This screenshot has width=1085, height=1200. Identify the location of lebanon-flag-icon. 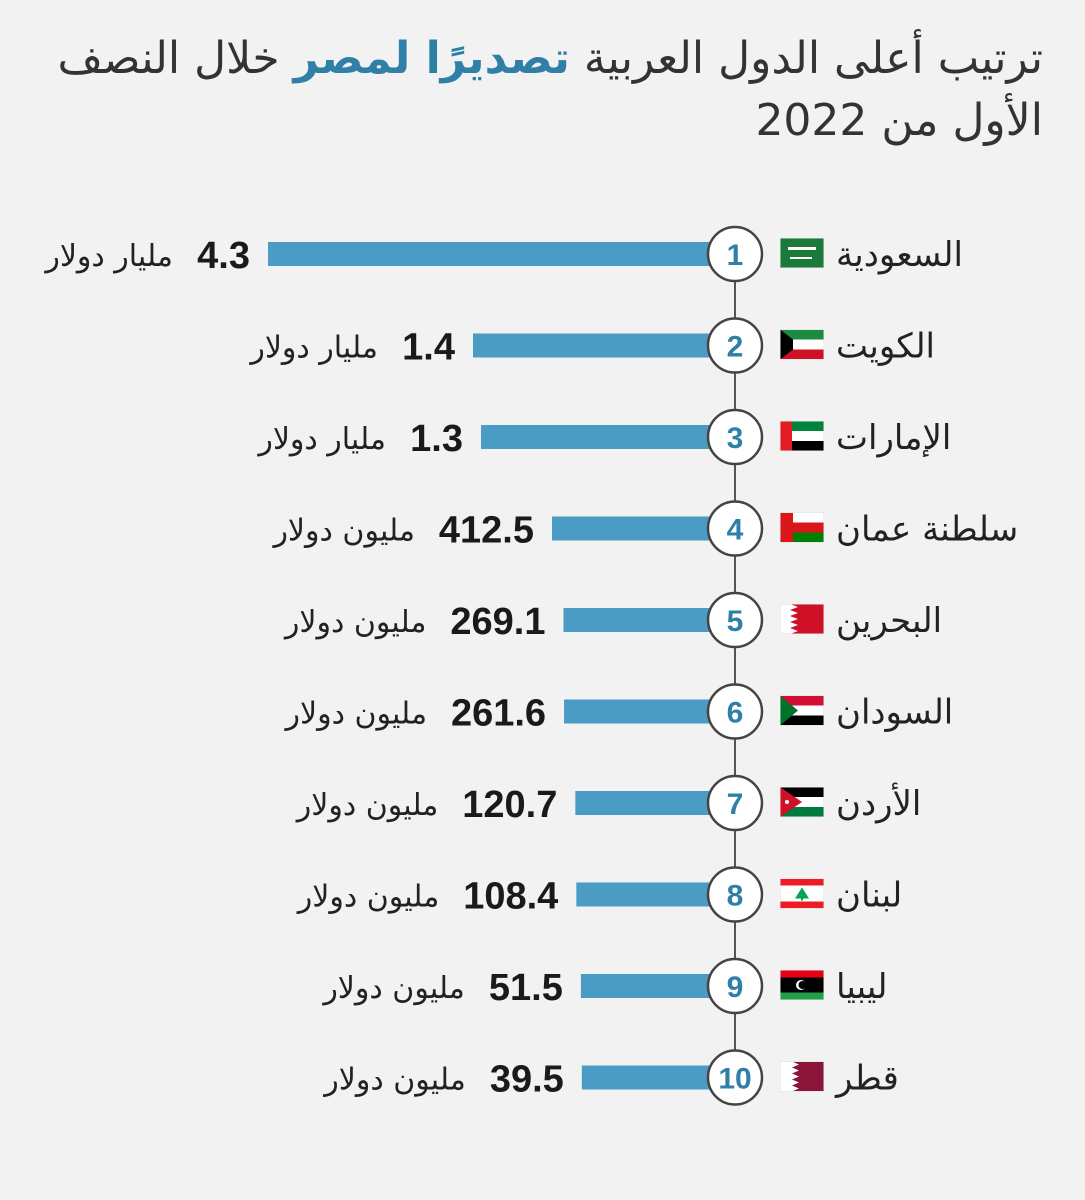
(802, 893).